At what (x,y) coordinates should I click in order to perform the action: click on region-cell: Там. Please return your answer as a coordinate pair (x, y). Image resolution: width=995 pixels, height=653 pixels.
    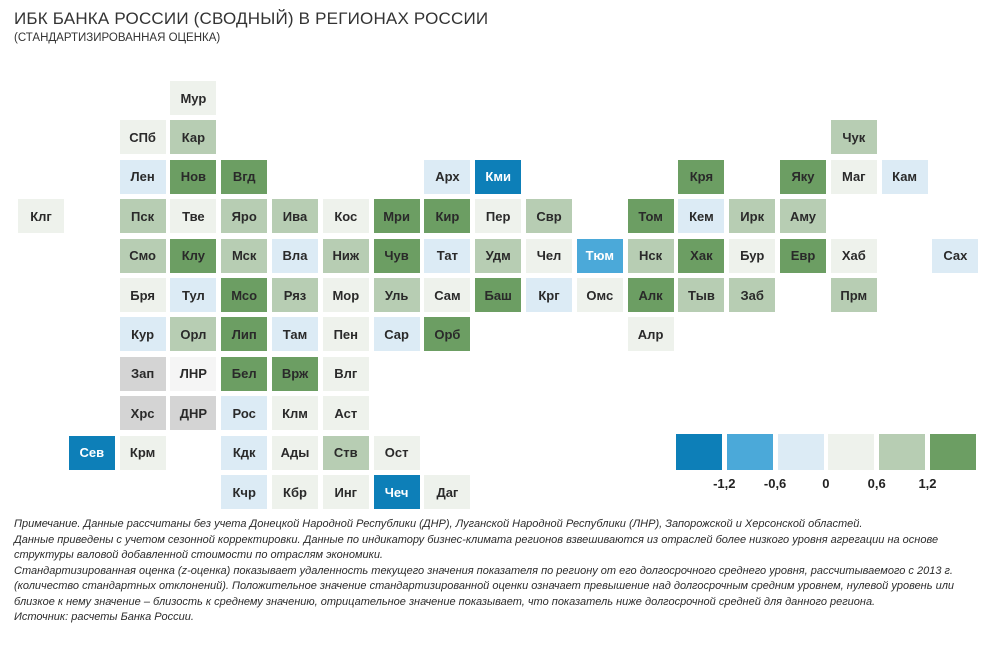
    Looking at the image, I should click on (295, 334).